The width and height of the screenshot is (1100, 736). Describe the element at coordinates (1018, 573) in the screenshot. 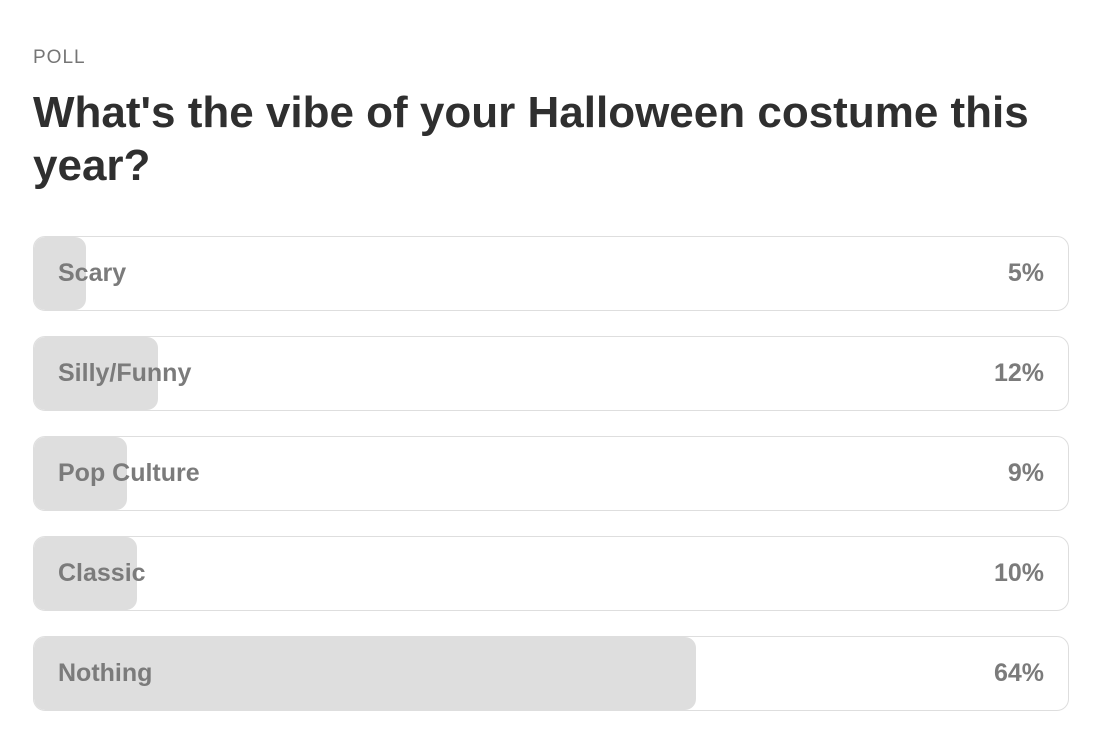

I see `option-percent: 10%` at that location.